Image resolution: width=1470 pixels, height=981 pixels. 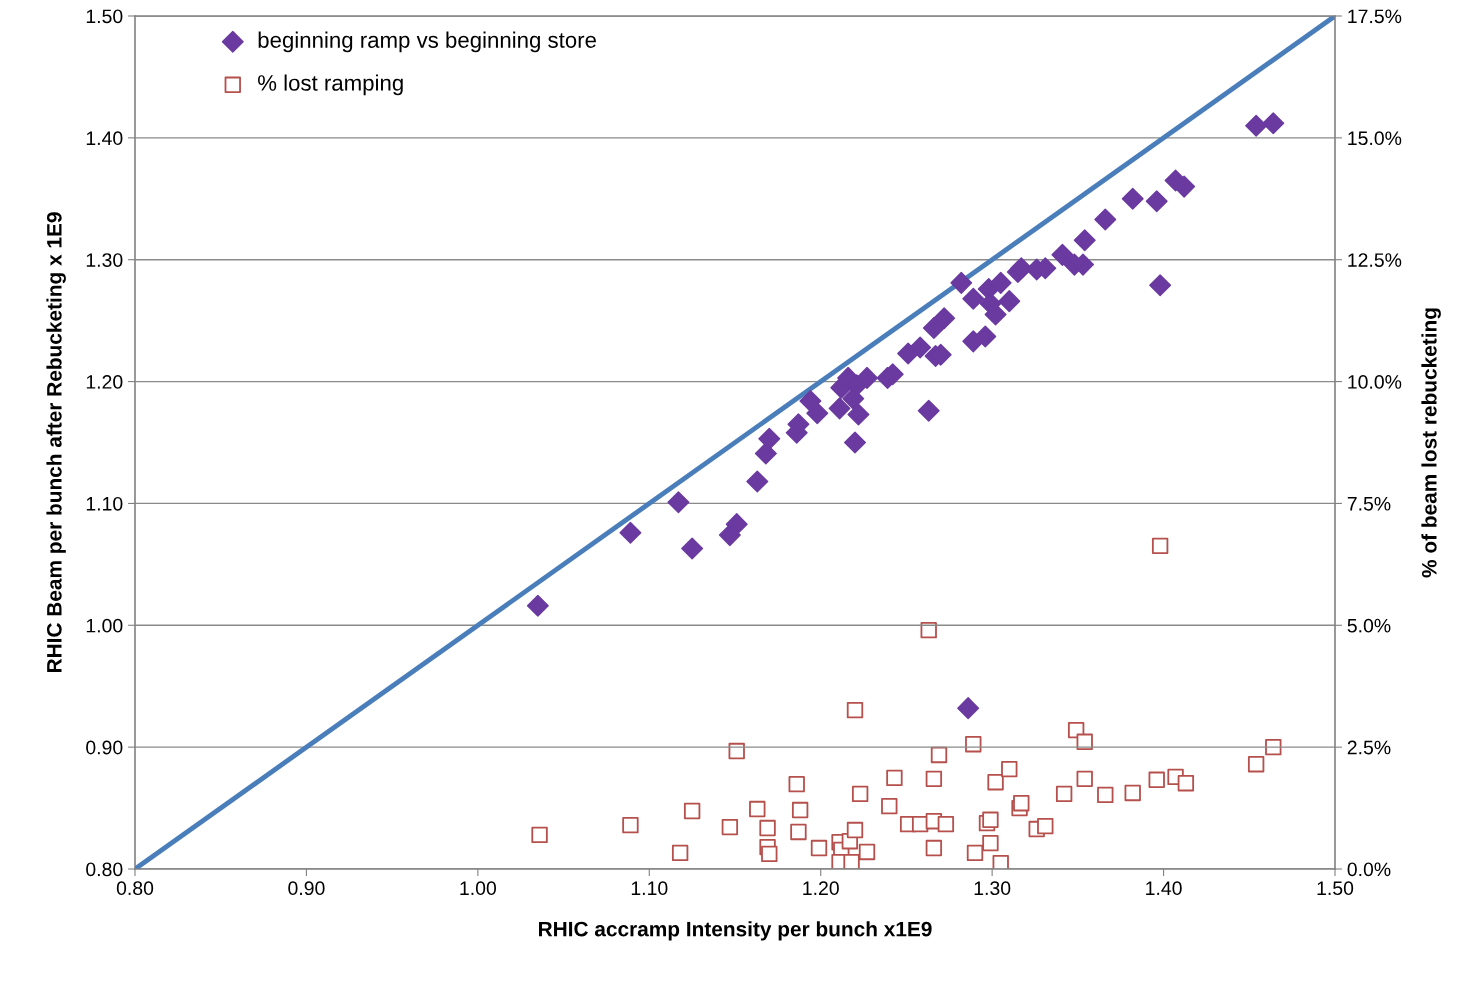 What do you see at coordinates (330, 85) in the screenshot?
I see `legend-label: % lost ramping` at bounding box center [330, 85].